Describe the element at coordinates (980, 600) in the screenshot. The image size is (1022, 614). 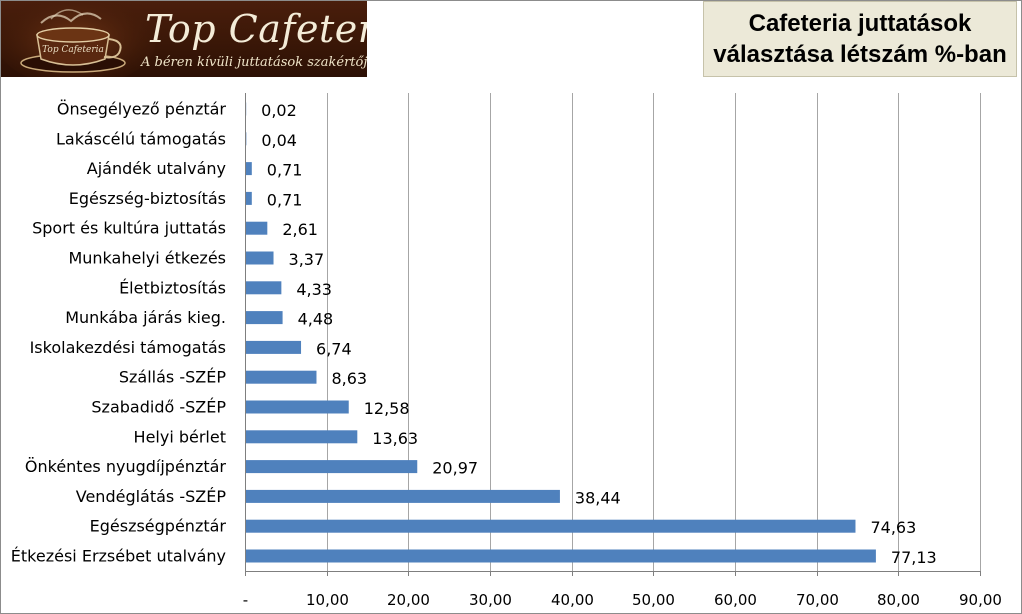
I see `x-tick-label-9: 90,00` at that location.